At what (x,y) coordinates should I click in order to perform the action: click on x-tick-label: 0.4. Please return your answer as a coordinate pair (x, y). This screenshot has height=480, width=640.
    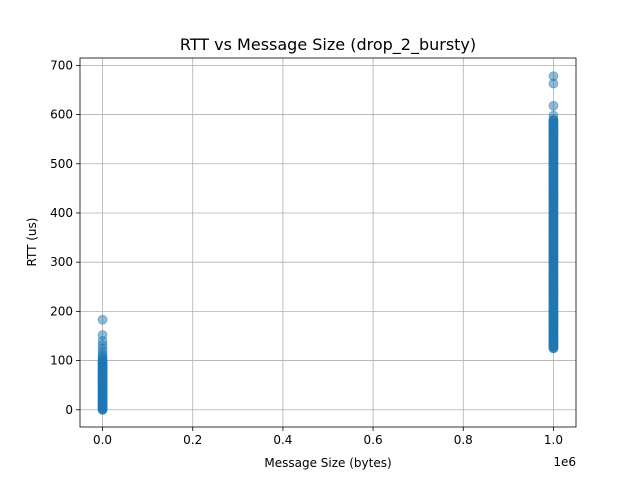
    Looking at the image, I should click on (282, 440).